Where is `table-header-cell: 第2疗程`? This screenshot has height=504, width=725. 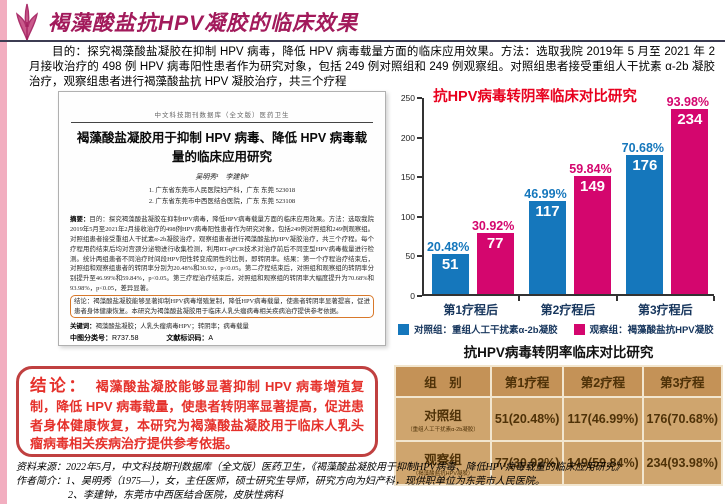
table-header-cell: 第2疗程 is located at coordinates (603, 381).